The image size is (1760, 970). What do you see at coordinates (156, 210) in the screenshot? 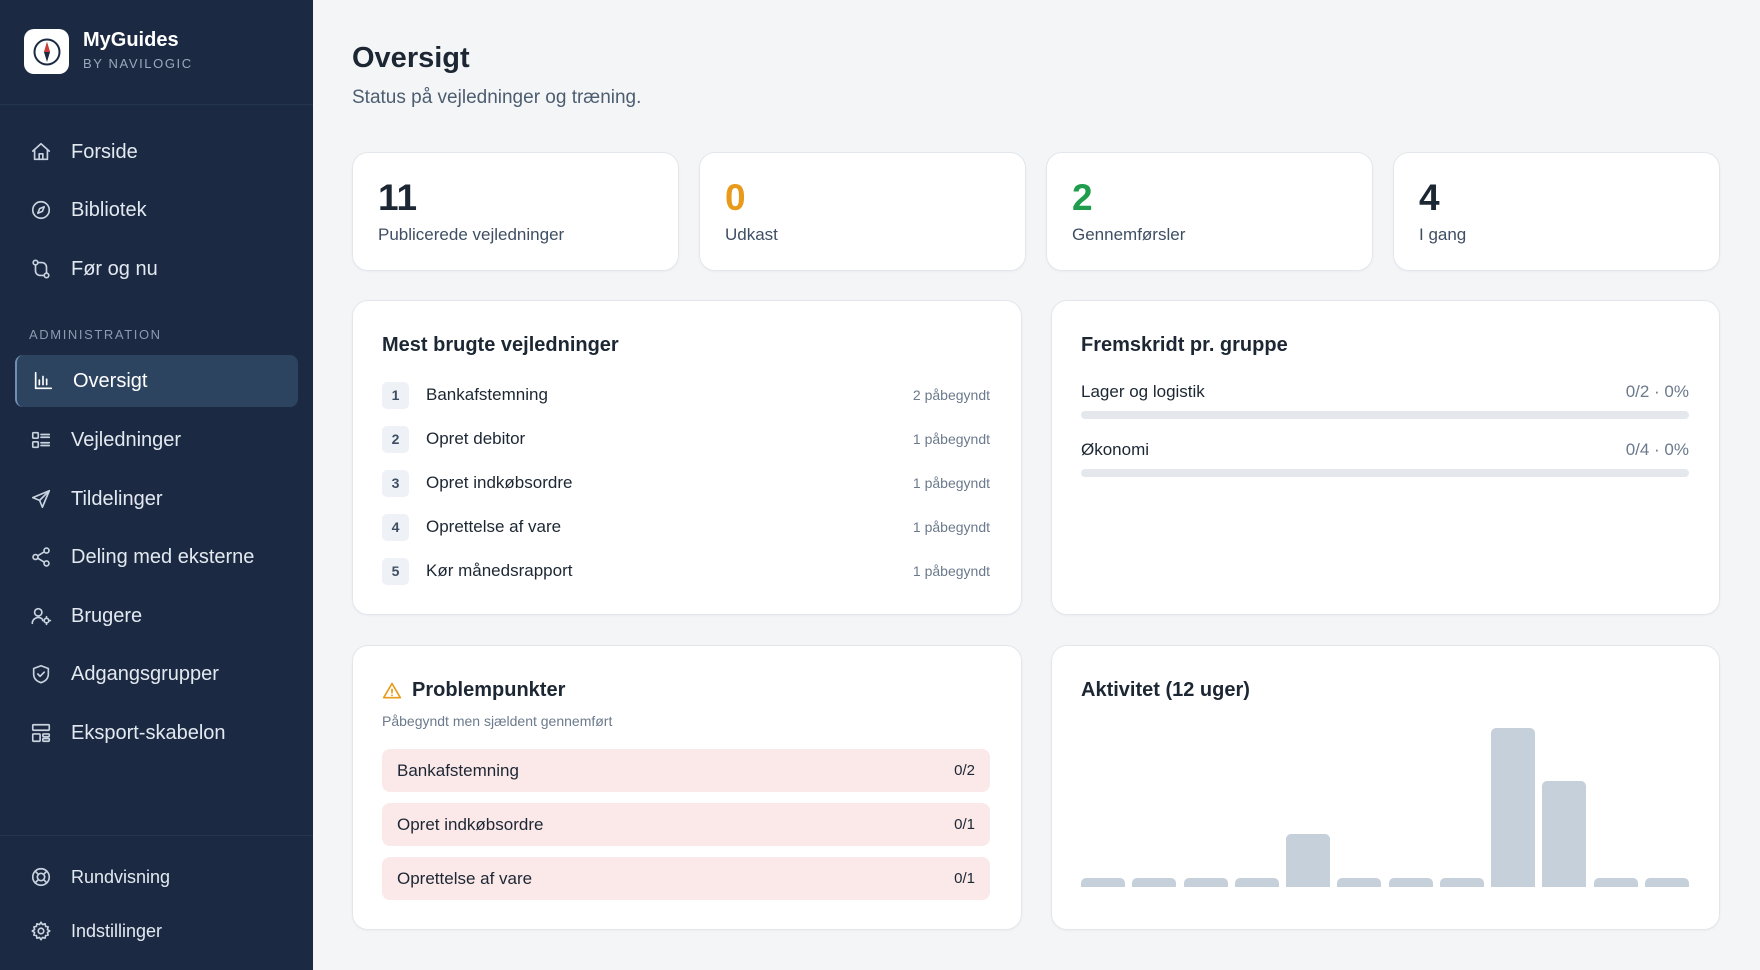
I see `nav-item-bibliotek: Bibliotek` at bounding box center [156, 210].